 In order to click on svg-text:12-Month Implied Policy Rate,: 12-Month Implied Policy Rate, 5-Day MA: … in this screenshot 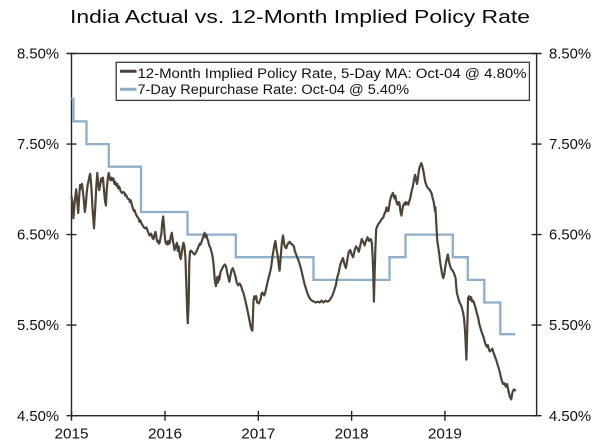, I will do `click(332, 74)`.